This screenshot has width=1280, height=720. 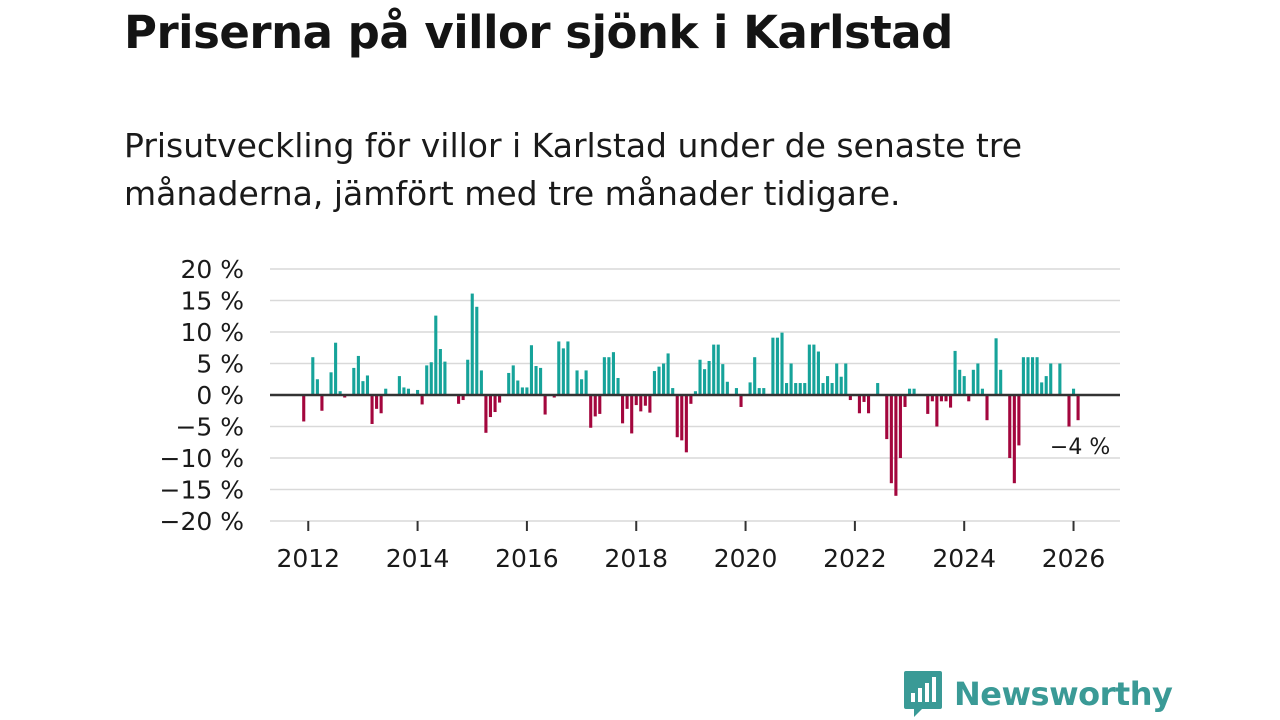 I want to click on x-tick-label: 2018, so click(x=636, y=558).